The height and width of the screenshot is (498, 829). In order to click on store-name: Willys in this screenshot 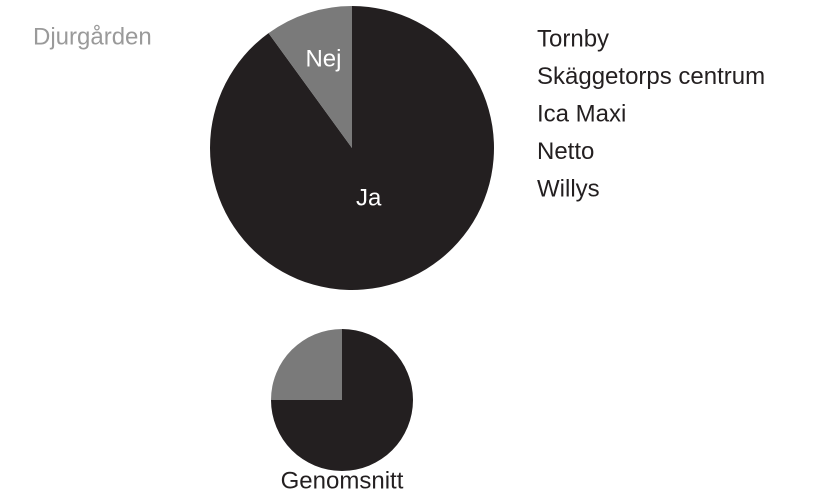, I will do `click(568, 188)`.